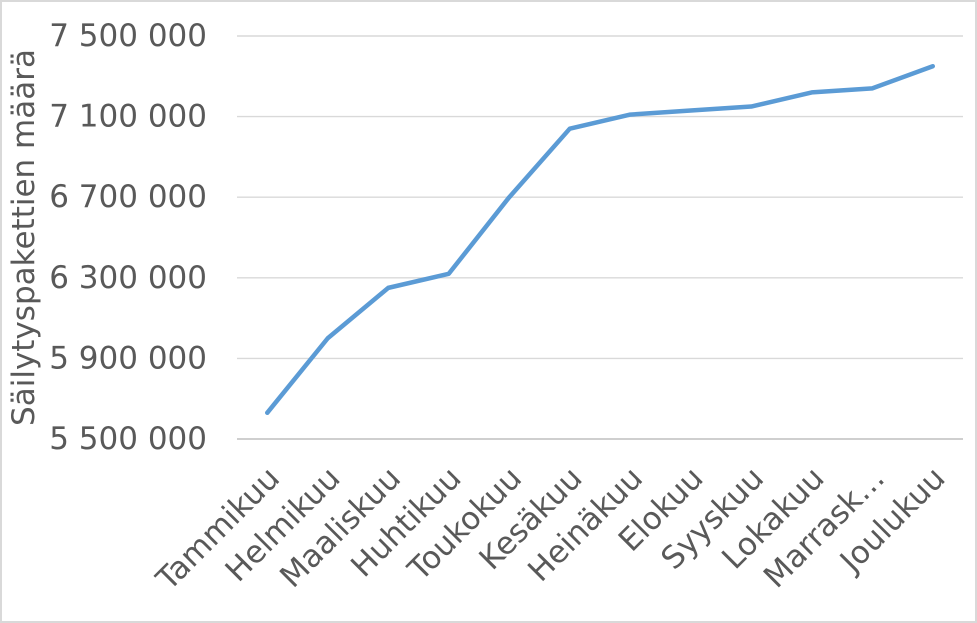 This screenshot has width=977, height=623. What do you see at coordinates (24, 237) in the screenshot?
I see `y-axis-title: Säilytyspakettien määrä` at bounding box center [24, 237].